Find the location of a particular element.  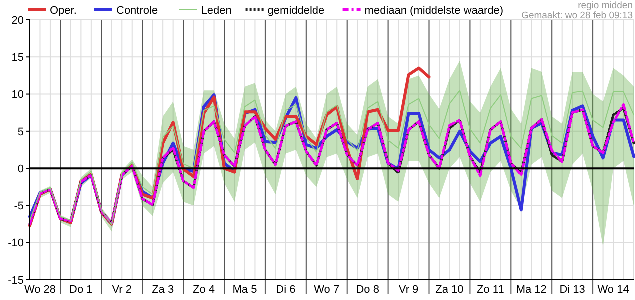

x-tick-label: Wo 7 is located at coordinates (327, 290).